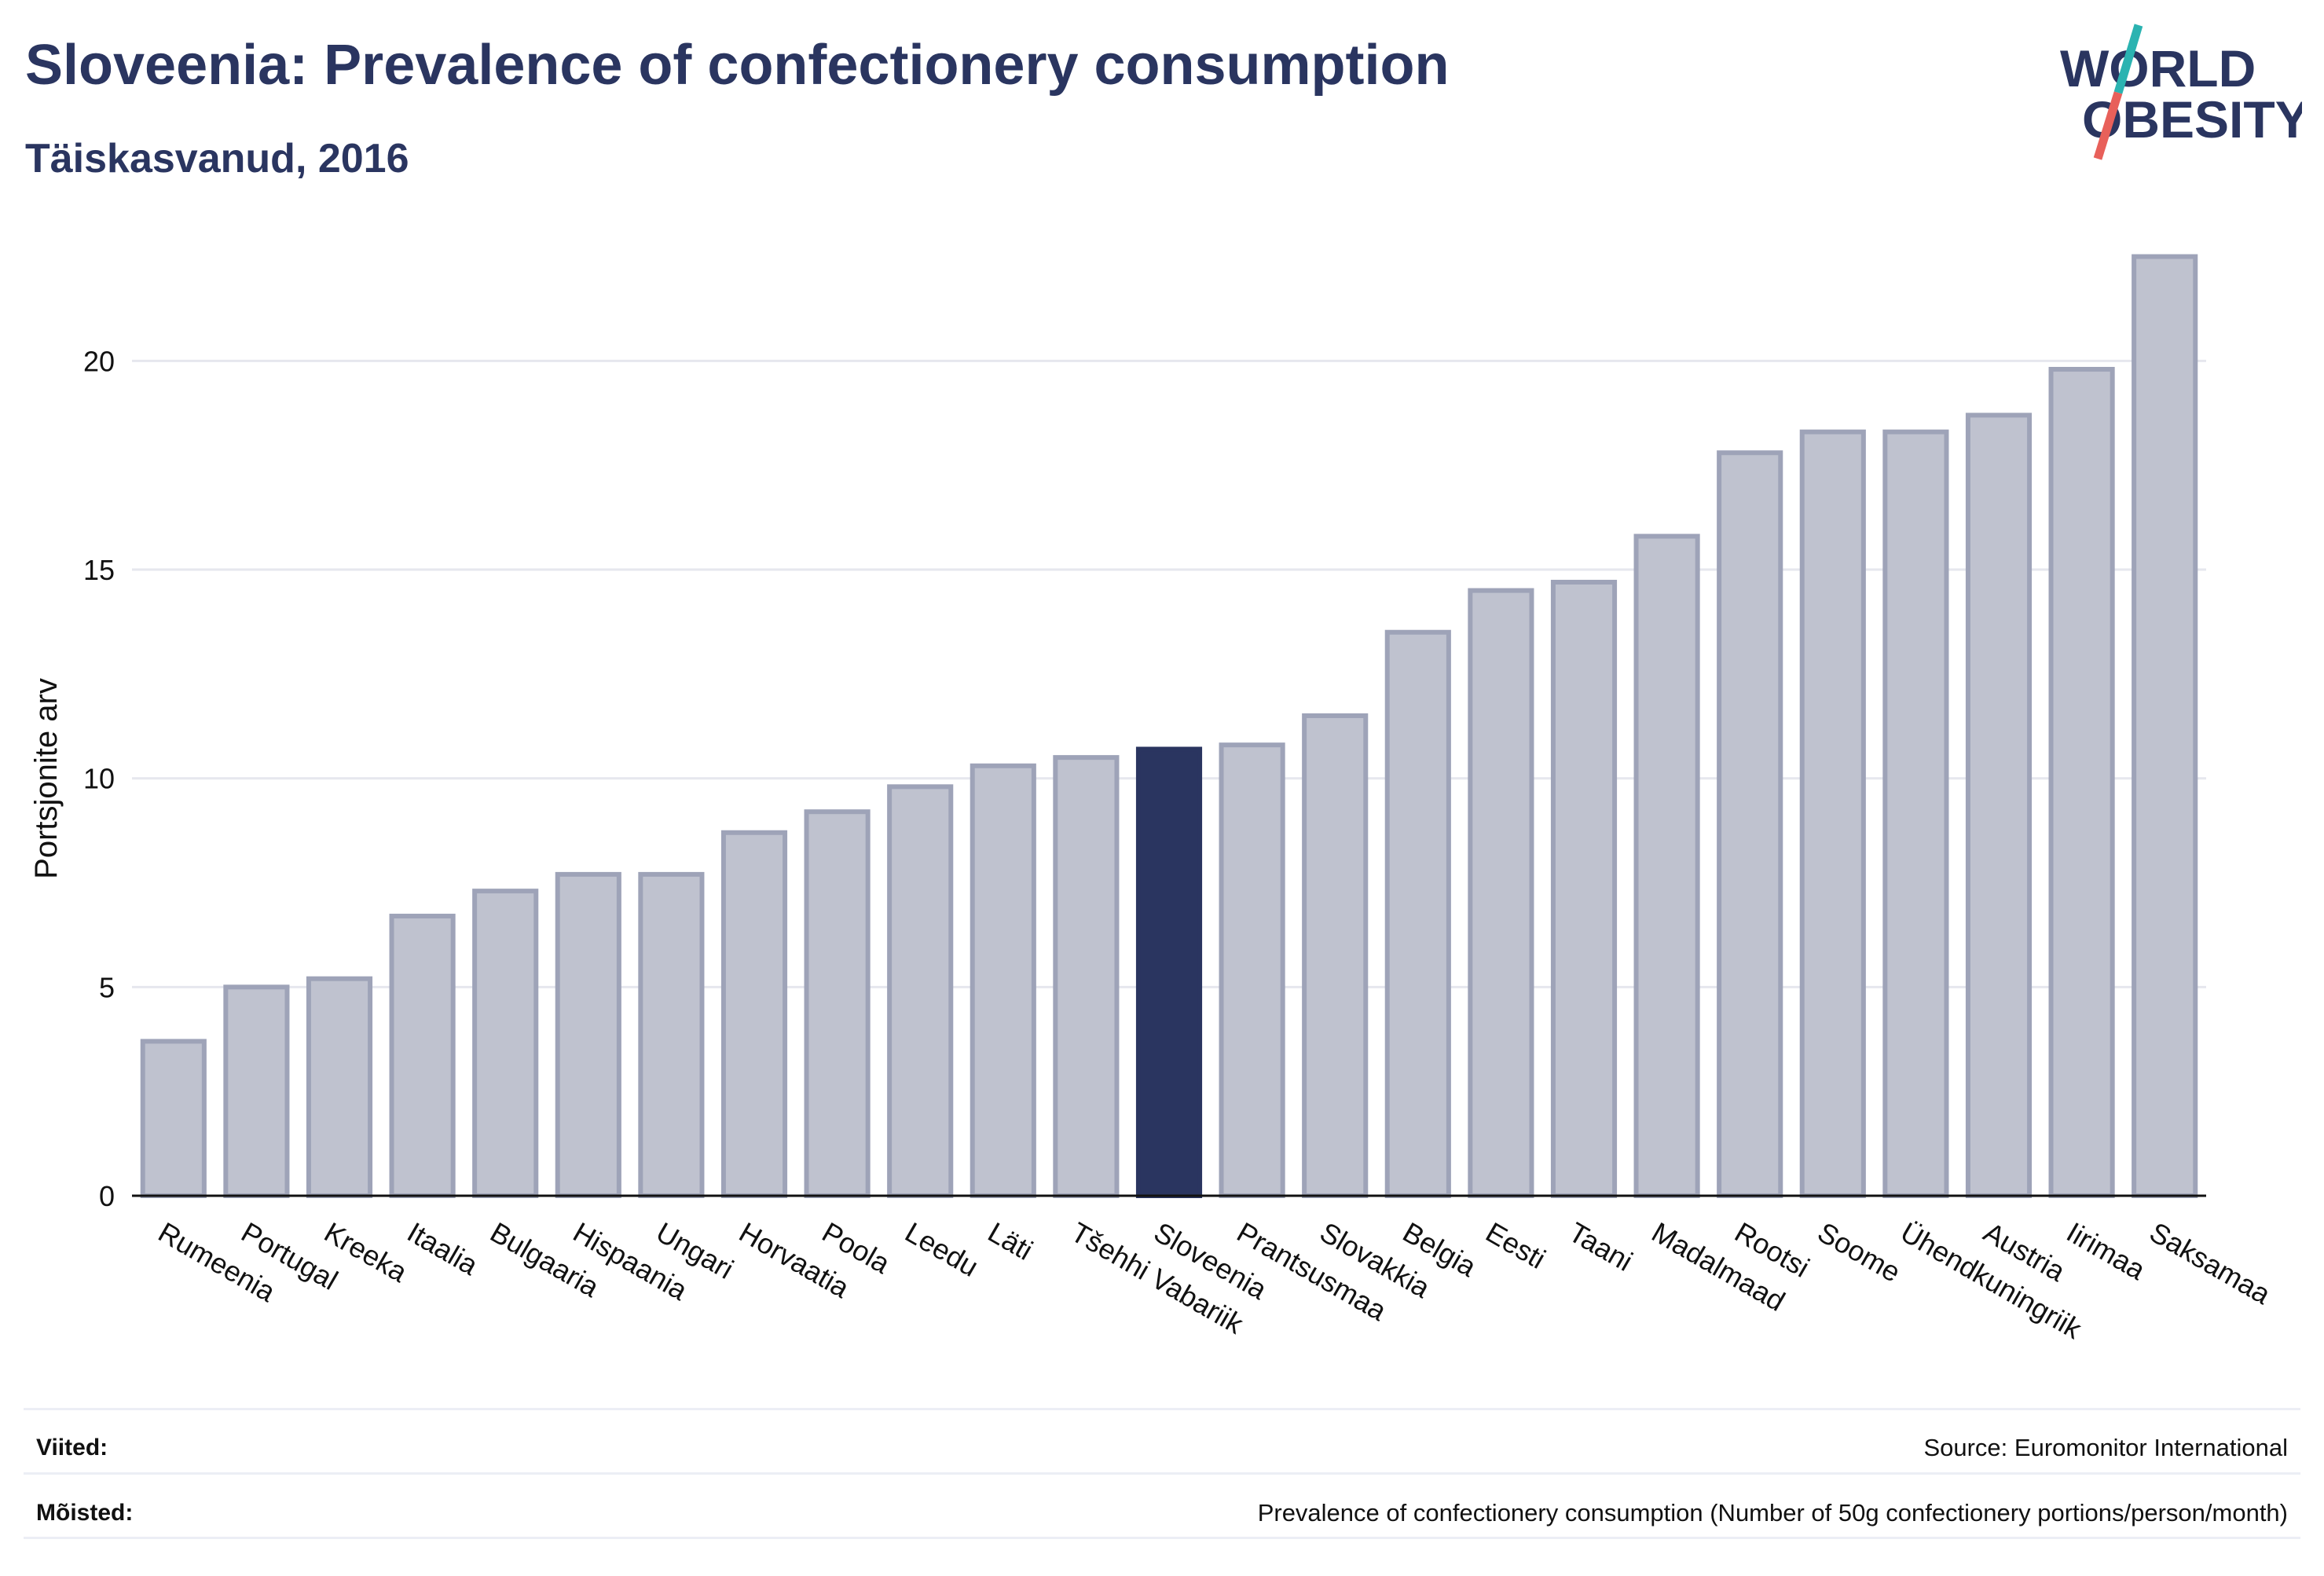  Describe the element at coordinates (339, 1087) in the screenshot. I see `bar-kreeka` at that location.